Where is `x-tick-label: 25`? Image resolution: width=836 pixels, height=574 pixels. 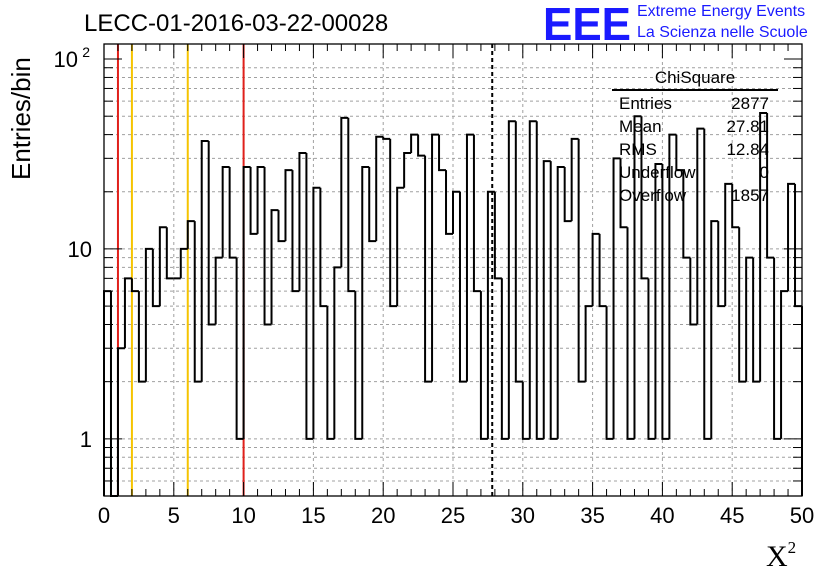 x-tick-label: 25 is located at coordinates (453, 515).